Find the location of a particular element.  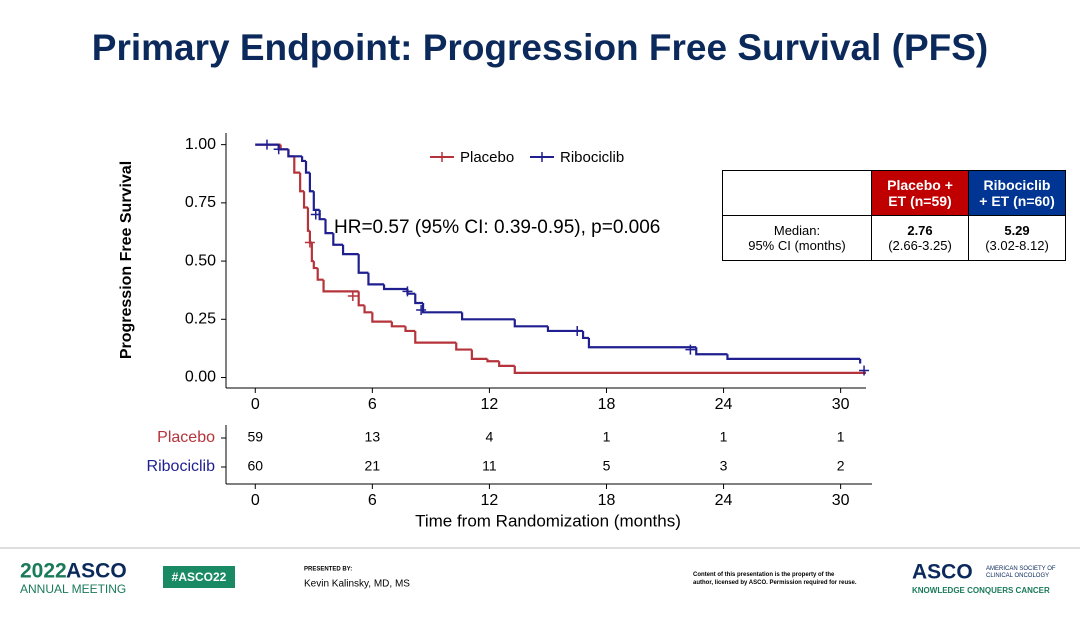

risk-count: 59 is located at coordinates (255, 437).